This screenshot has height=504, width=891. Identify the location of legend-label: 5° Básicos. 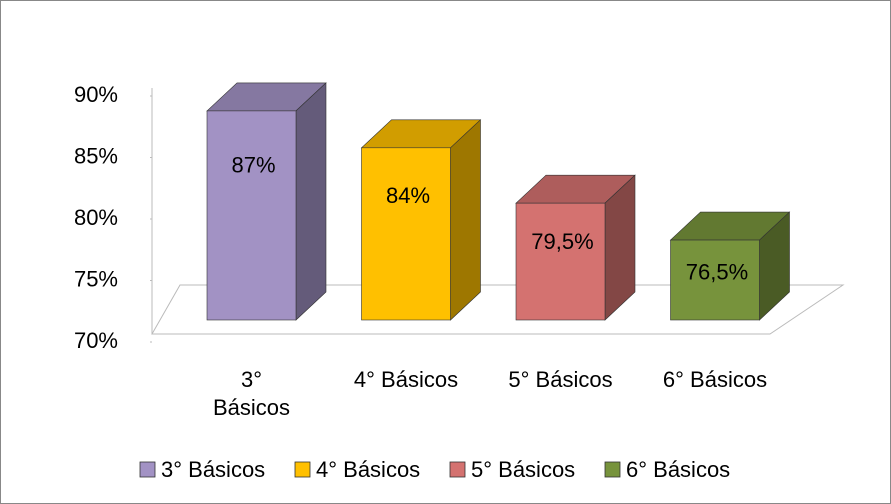
(523, 469).